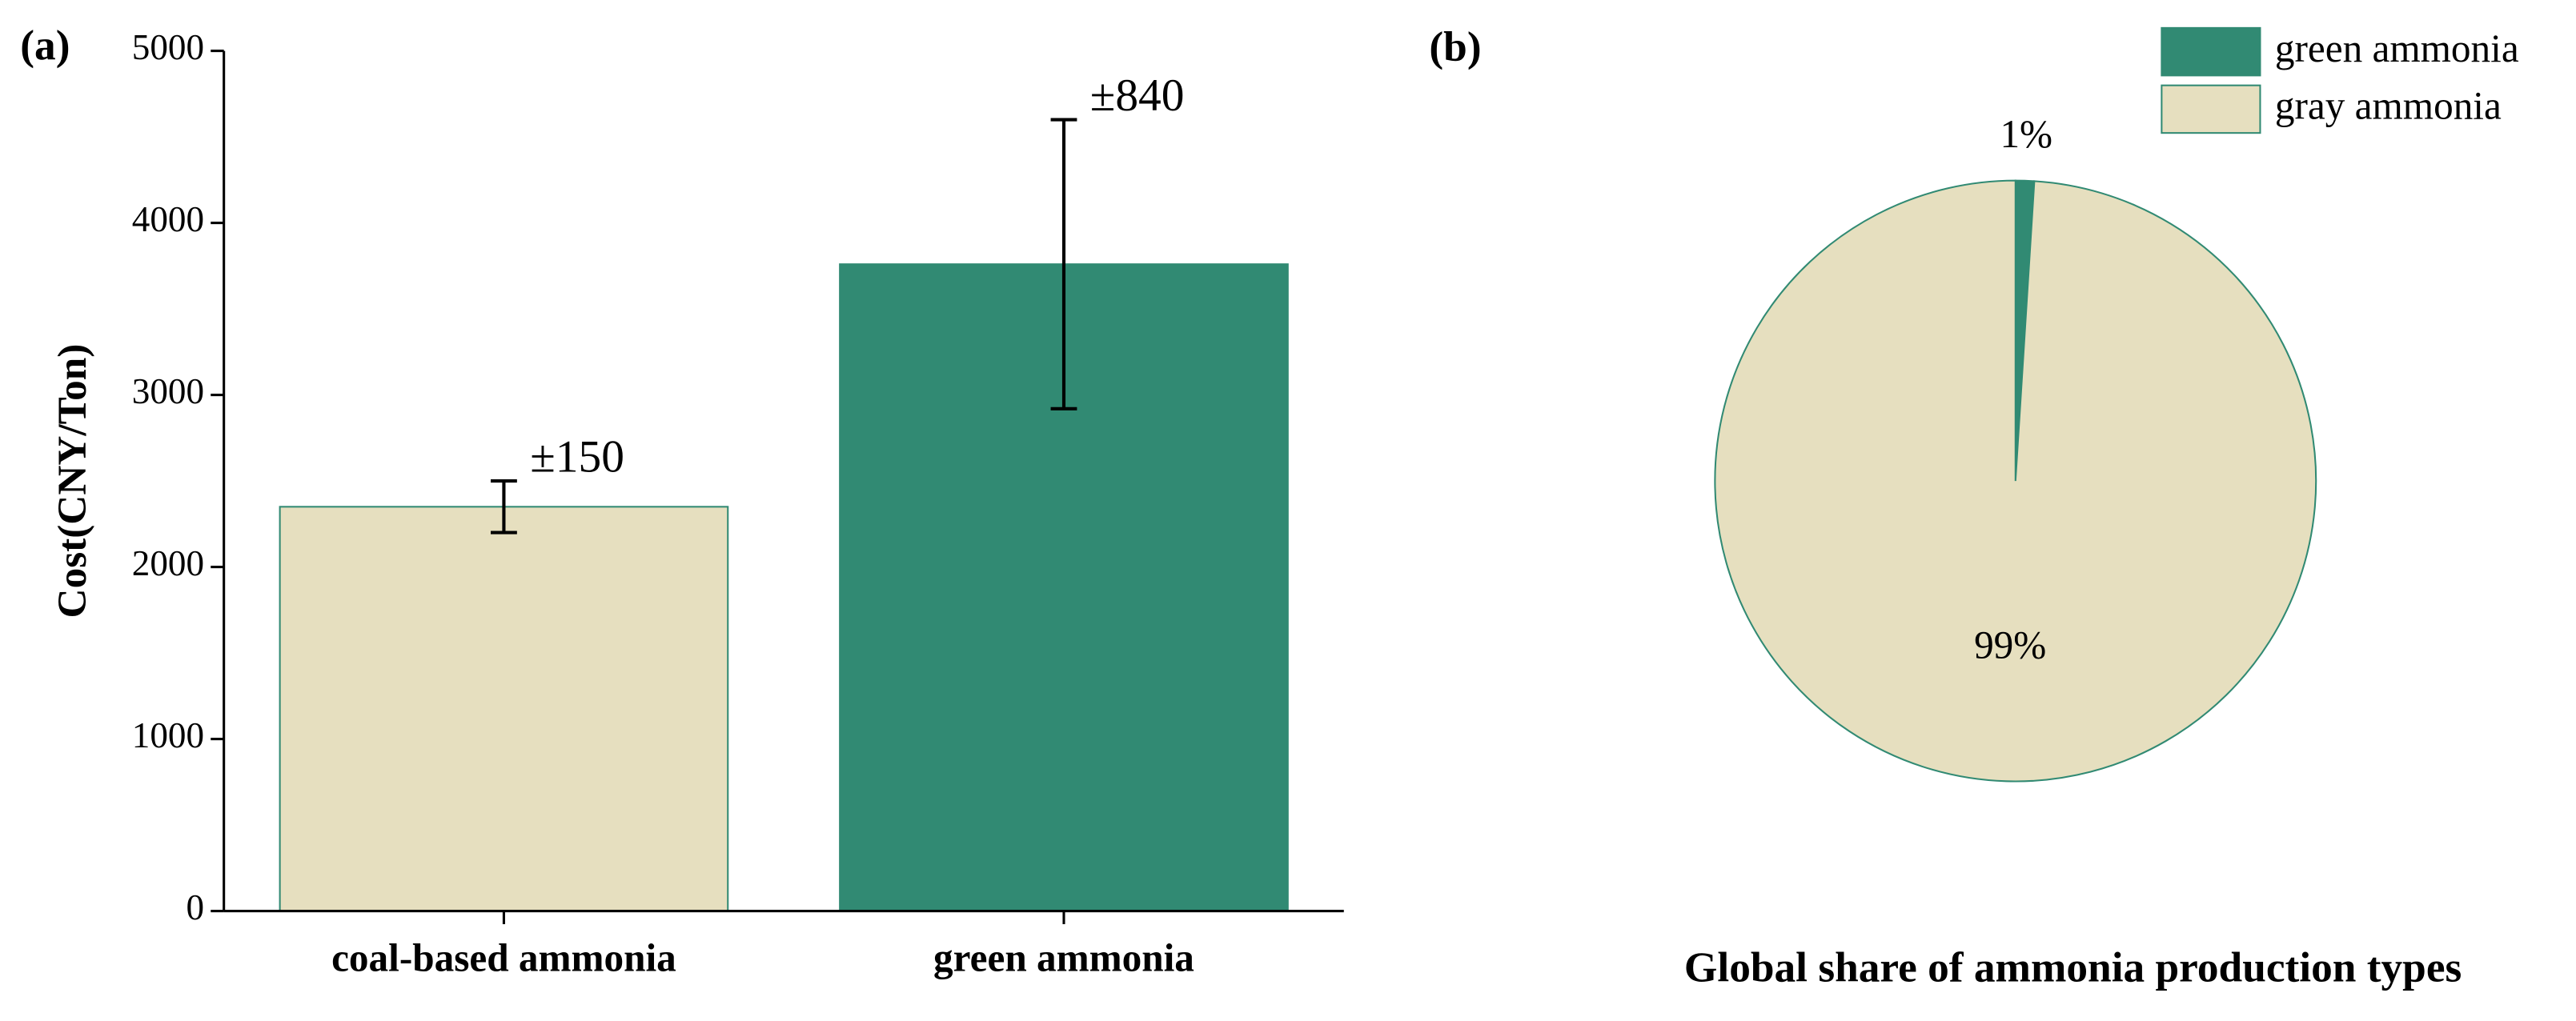 The image size is (2576, 1021). What do you see at coordinates (504, 709) in the screenshot?
I see `bar` at bounding box center [504, 709].